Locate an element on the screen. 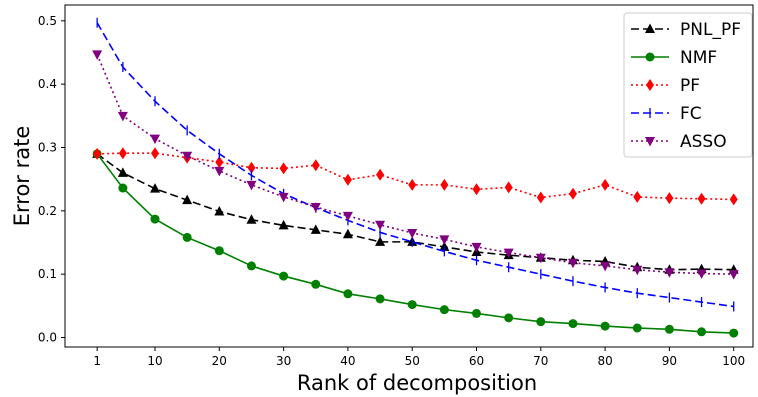 This screenshot has width=758, height=397. x-axis: 1 10 20 30 40 50 60 70 80 90 100 is located at coordinates (419, 357).